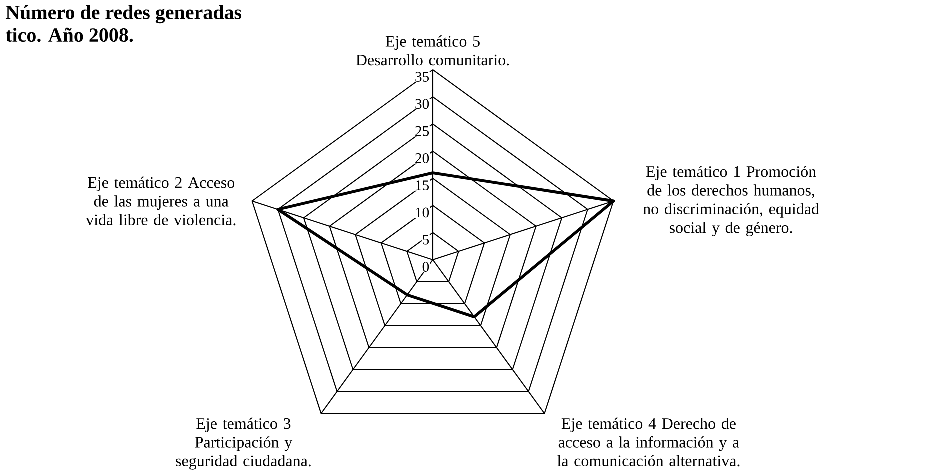 This screenshot has height=474, width=941. What do you see at coordinates (423, 213) in the screenshot?
I see `y-tick-label: 10` at bounding box center [423, 213].